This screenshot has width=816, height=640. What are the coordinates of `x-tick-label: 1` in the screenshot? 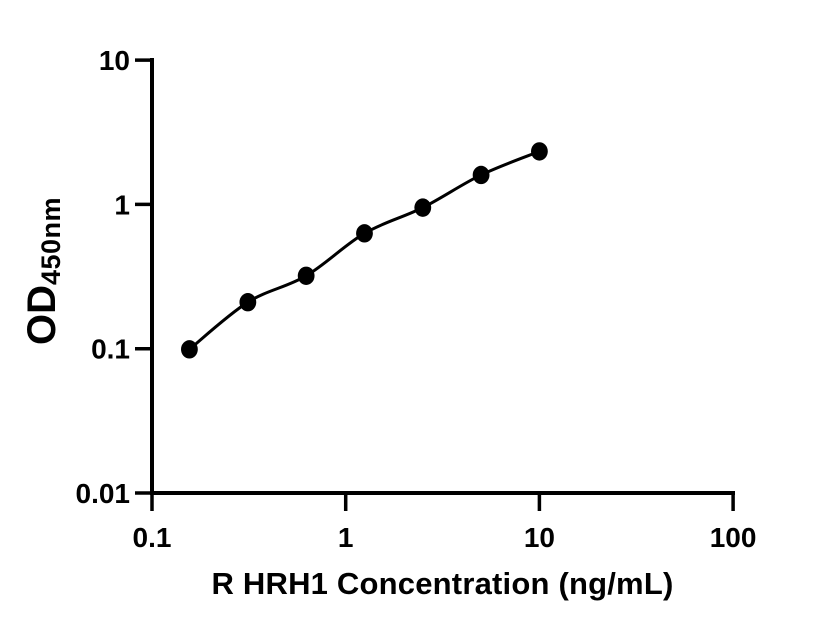 It's located at (346, 537).